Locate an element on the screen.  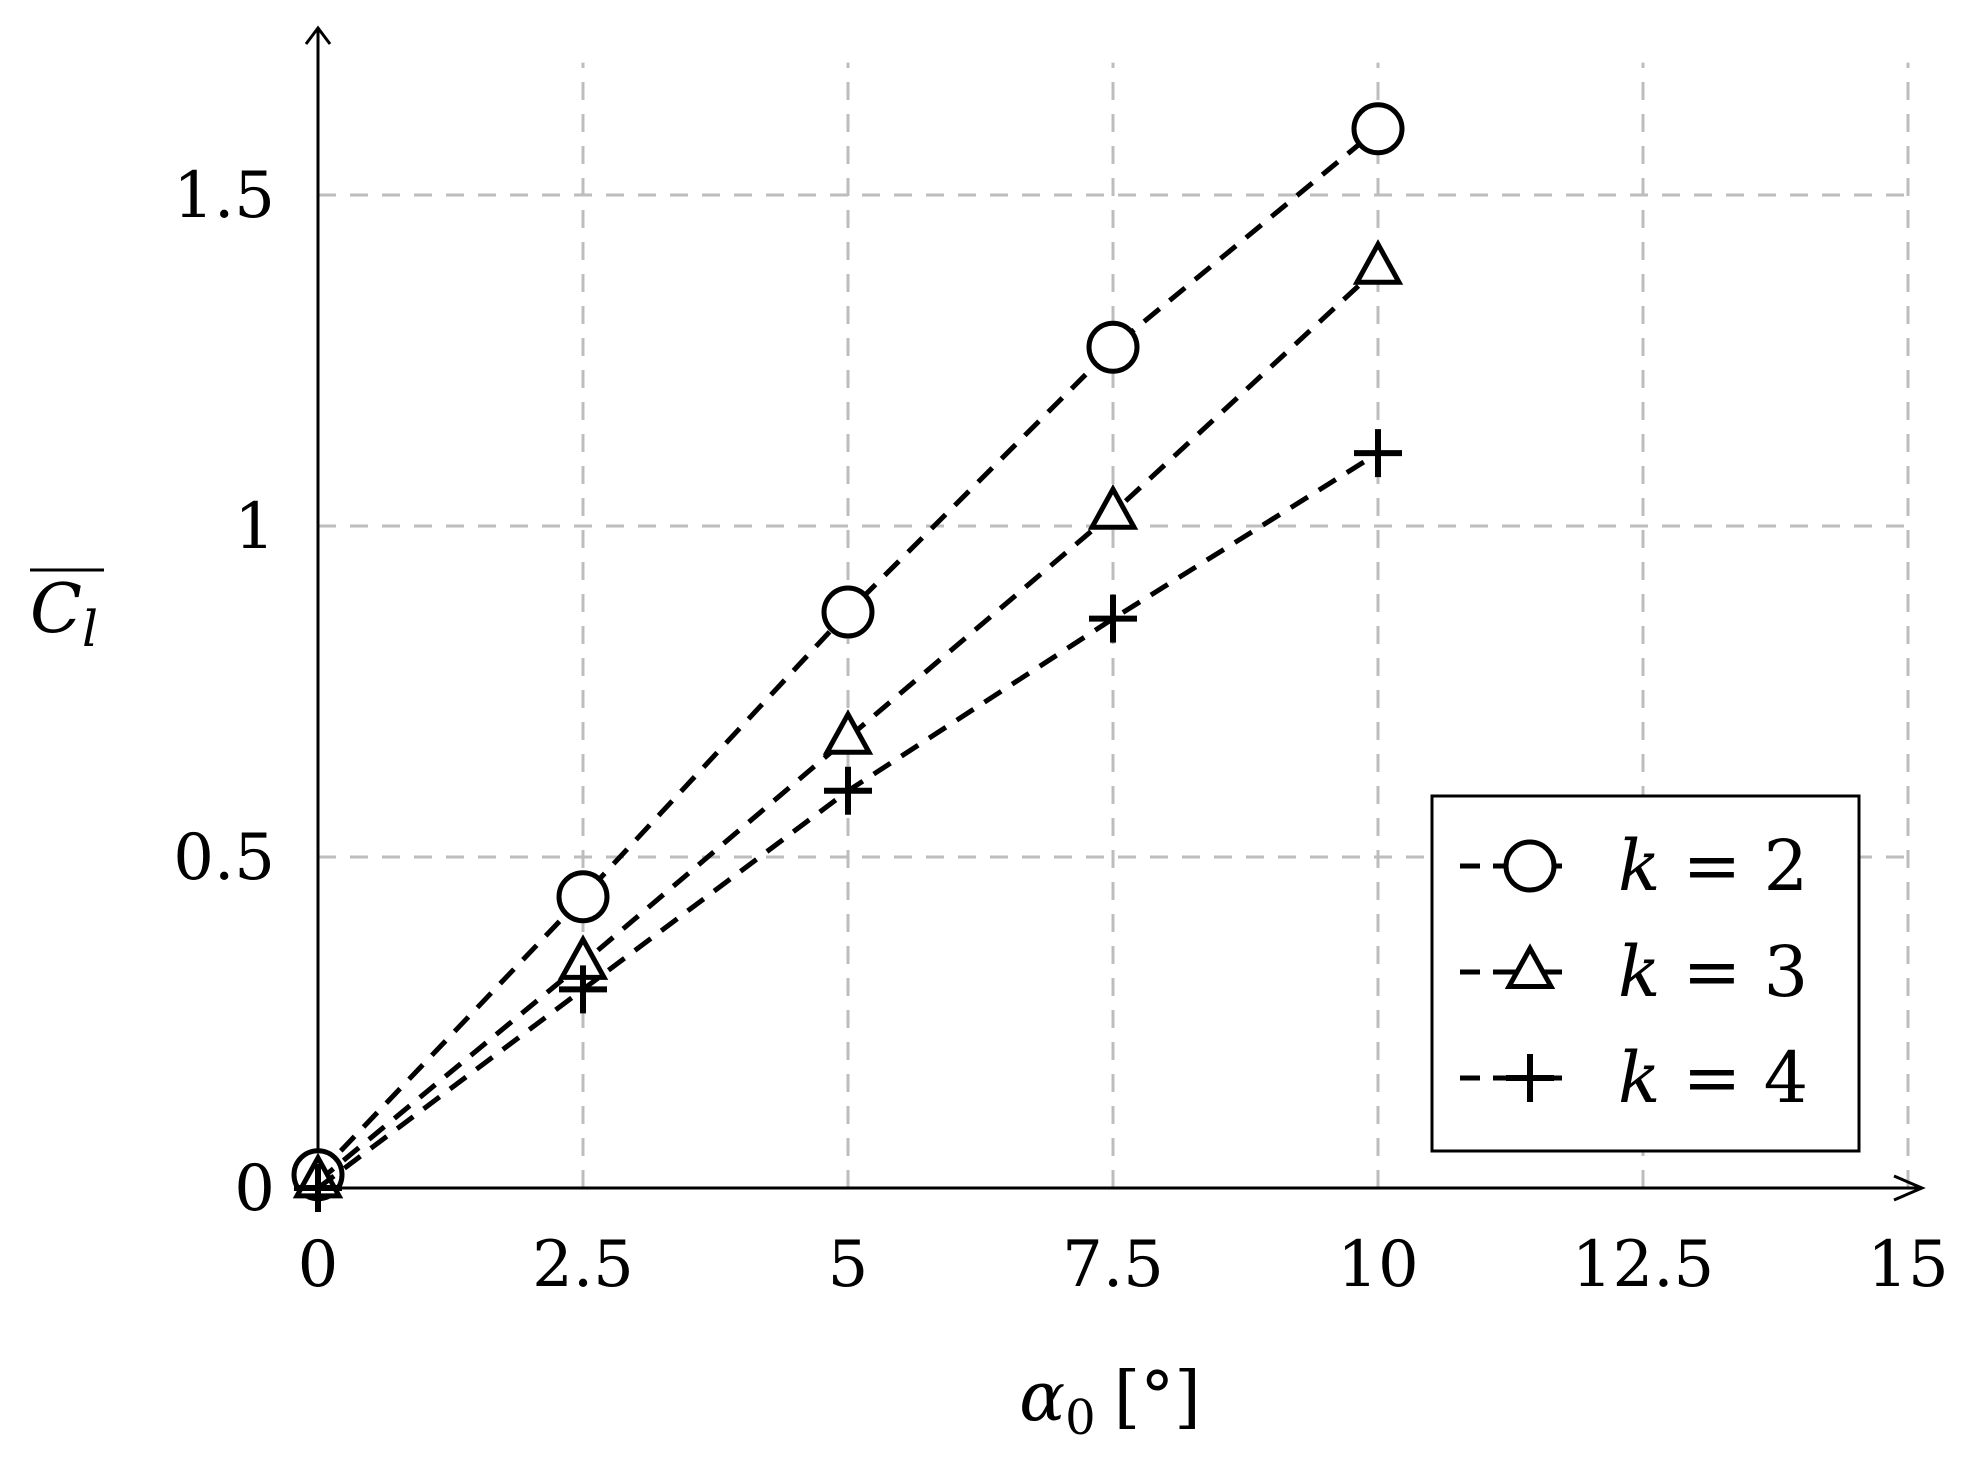
x-axis-unit: [°] is located at coordinates (1157, 1397).